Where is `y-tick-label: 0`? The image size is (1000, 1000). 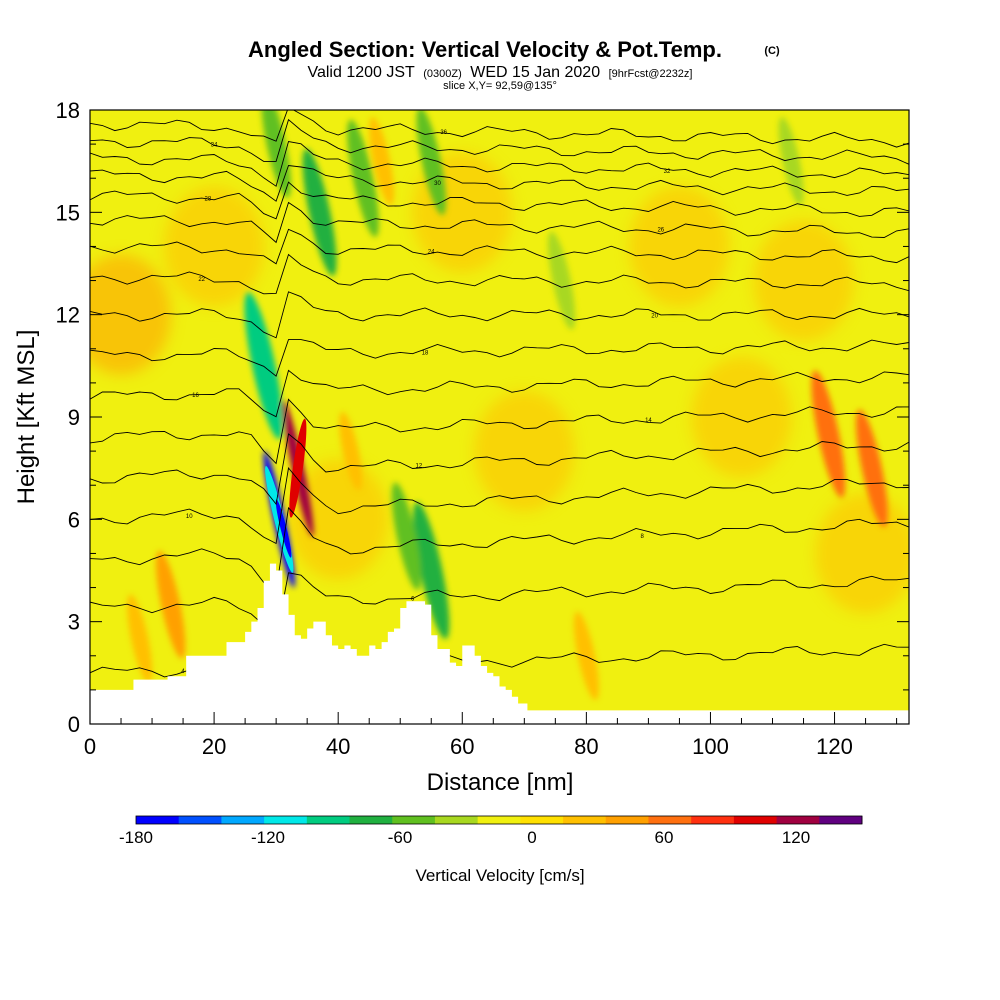 y-tick-label: 0 is located at coordinates (74, 724).